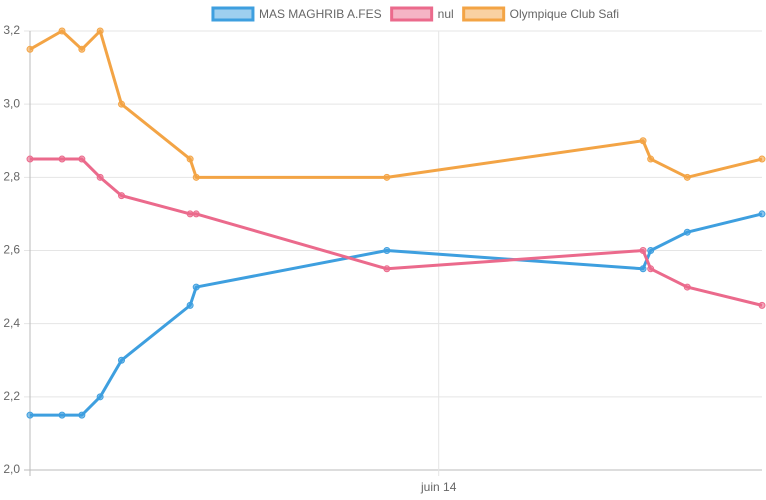 Image resolution: width=766 pixels, height=500 pixels. Describe the element at coordinates (446, 14) in the screenshot. I see `legend-label: nul` at that location.